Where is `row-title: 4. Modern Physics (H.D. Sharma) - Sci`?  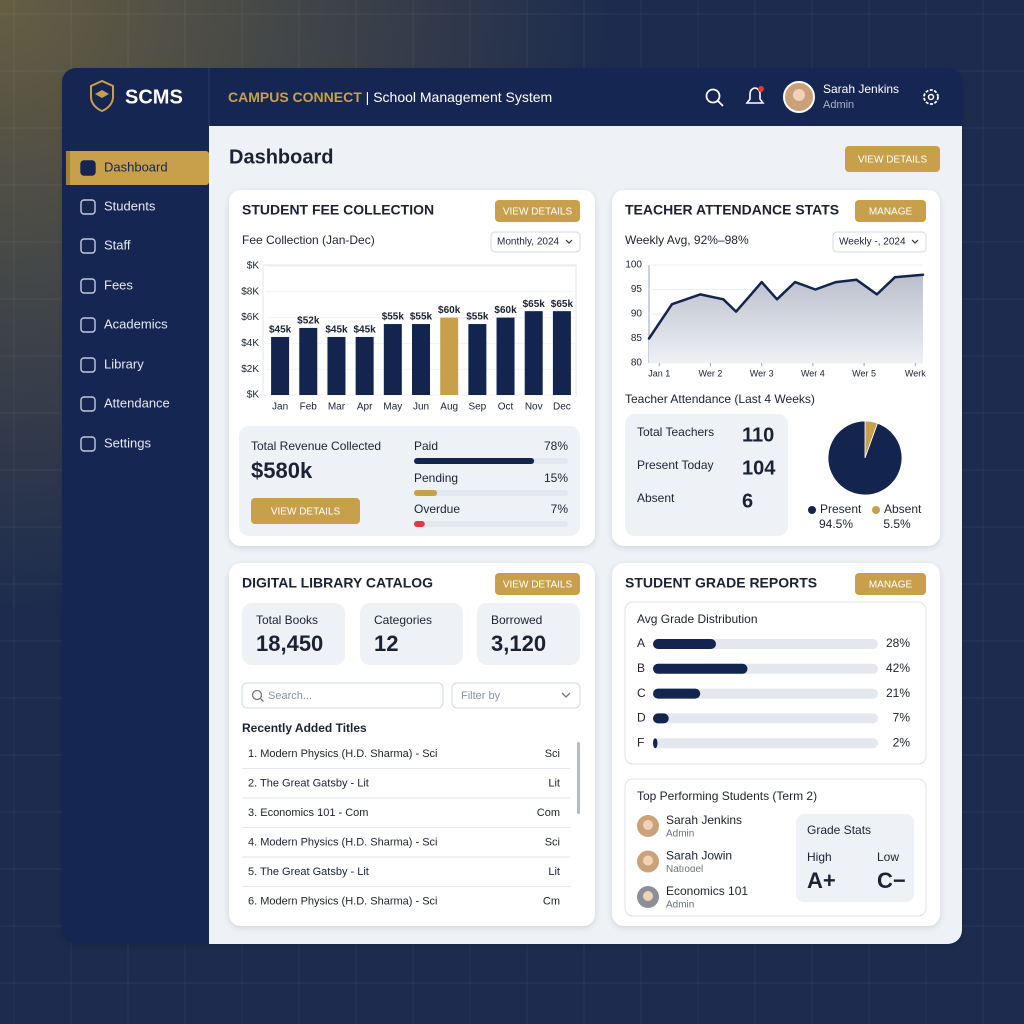 row-title: 4. Modern Physics (H.D. Sharma) - Sci is located at coordinates (343, 842).